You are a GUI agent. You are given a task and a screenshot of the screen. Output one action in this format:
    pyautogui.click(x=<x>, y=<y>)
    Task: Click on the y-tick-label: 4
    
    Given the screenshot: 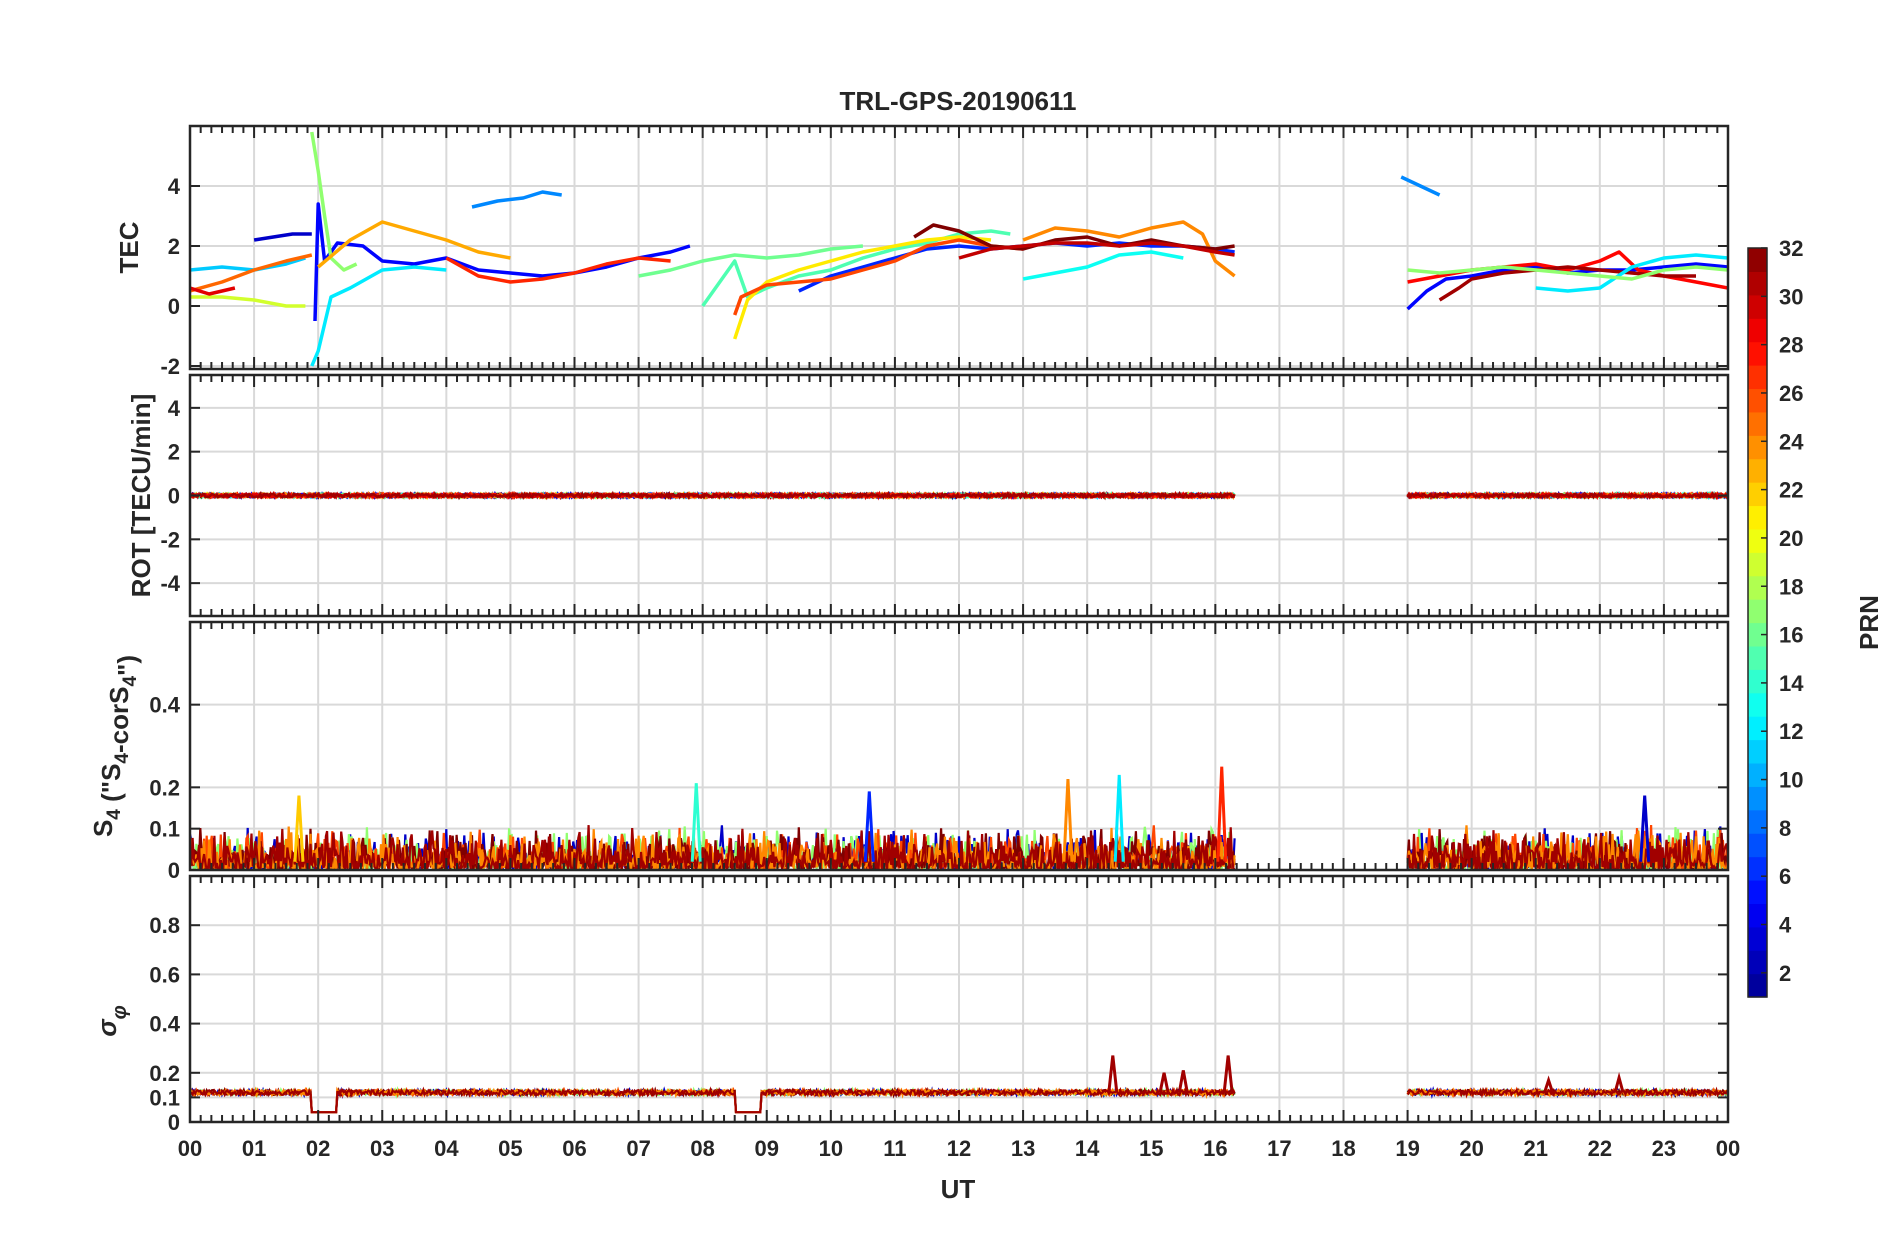 What is the action you would take?
    pyautogui.click(x=174, y=186)
    